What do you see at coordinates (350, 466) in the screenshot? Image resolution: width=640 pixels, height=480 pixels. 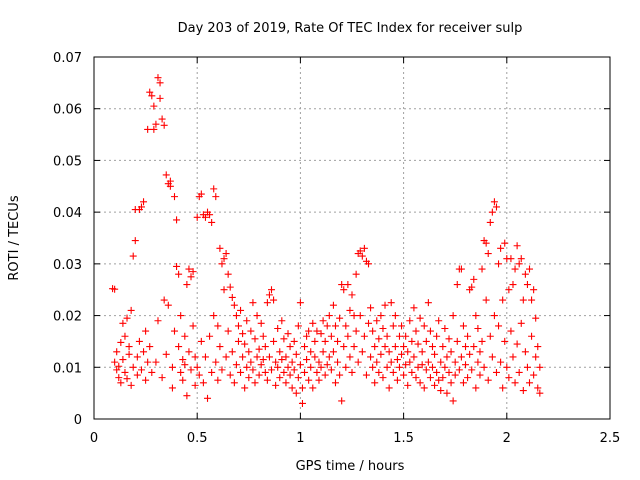 I see `x-axis-label: GPS time / hours` at bounding box center [350, 466].